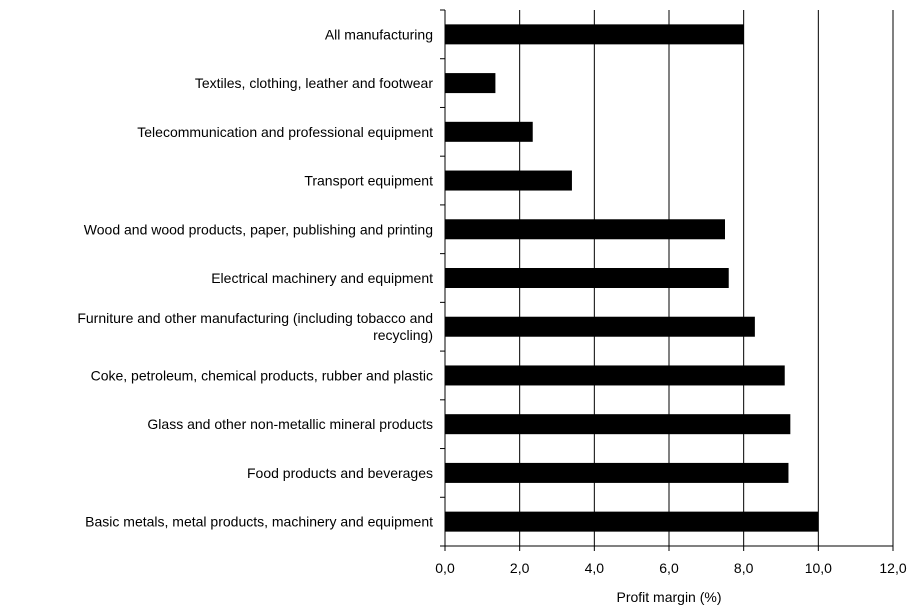 The height and width of the screenshot is (611, 909). I want to click on category-label: recycling), so click(403, 335).